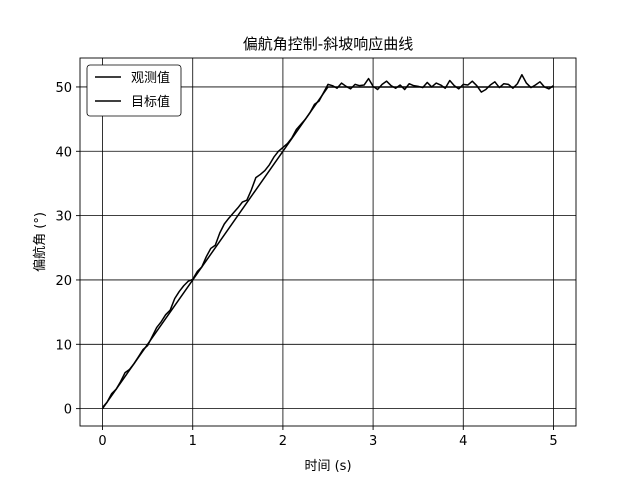  Describe the element at coordinates (327, 466) in the screenshot. I see `x-axis-label: 时间 (s)` at that location.